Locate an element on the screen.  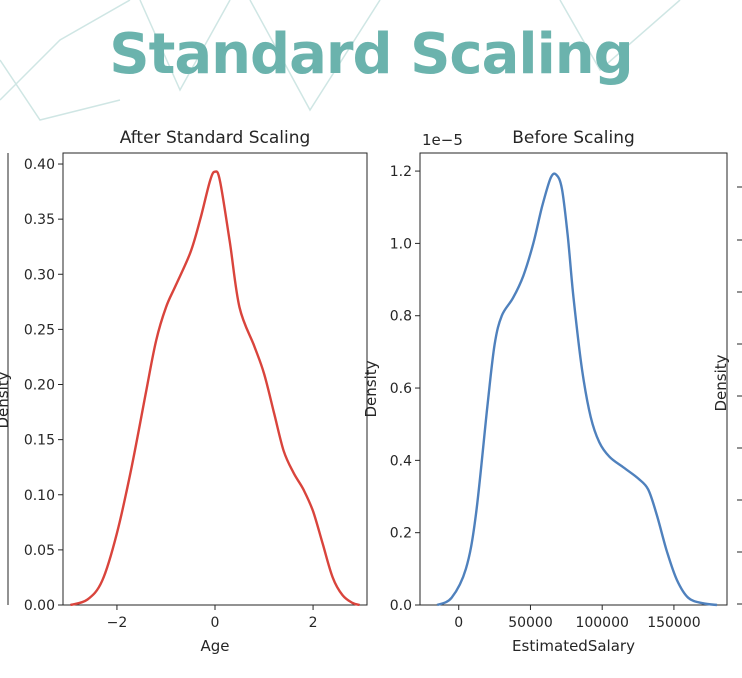
offset-label: 1e−5 is located at coordinates (442, 140).